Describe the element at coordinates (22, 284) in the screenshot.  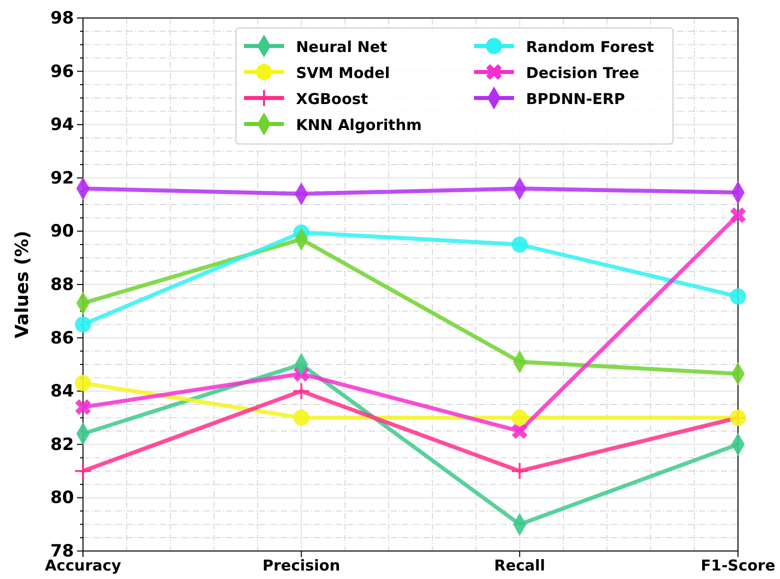
I see `y-axis-title: Values (%)` at that location.